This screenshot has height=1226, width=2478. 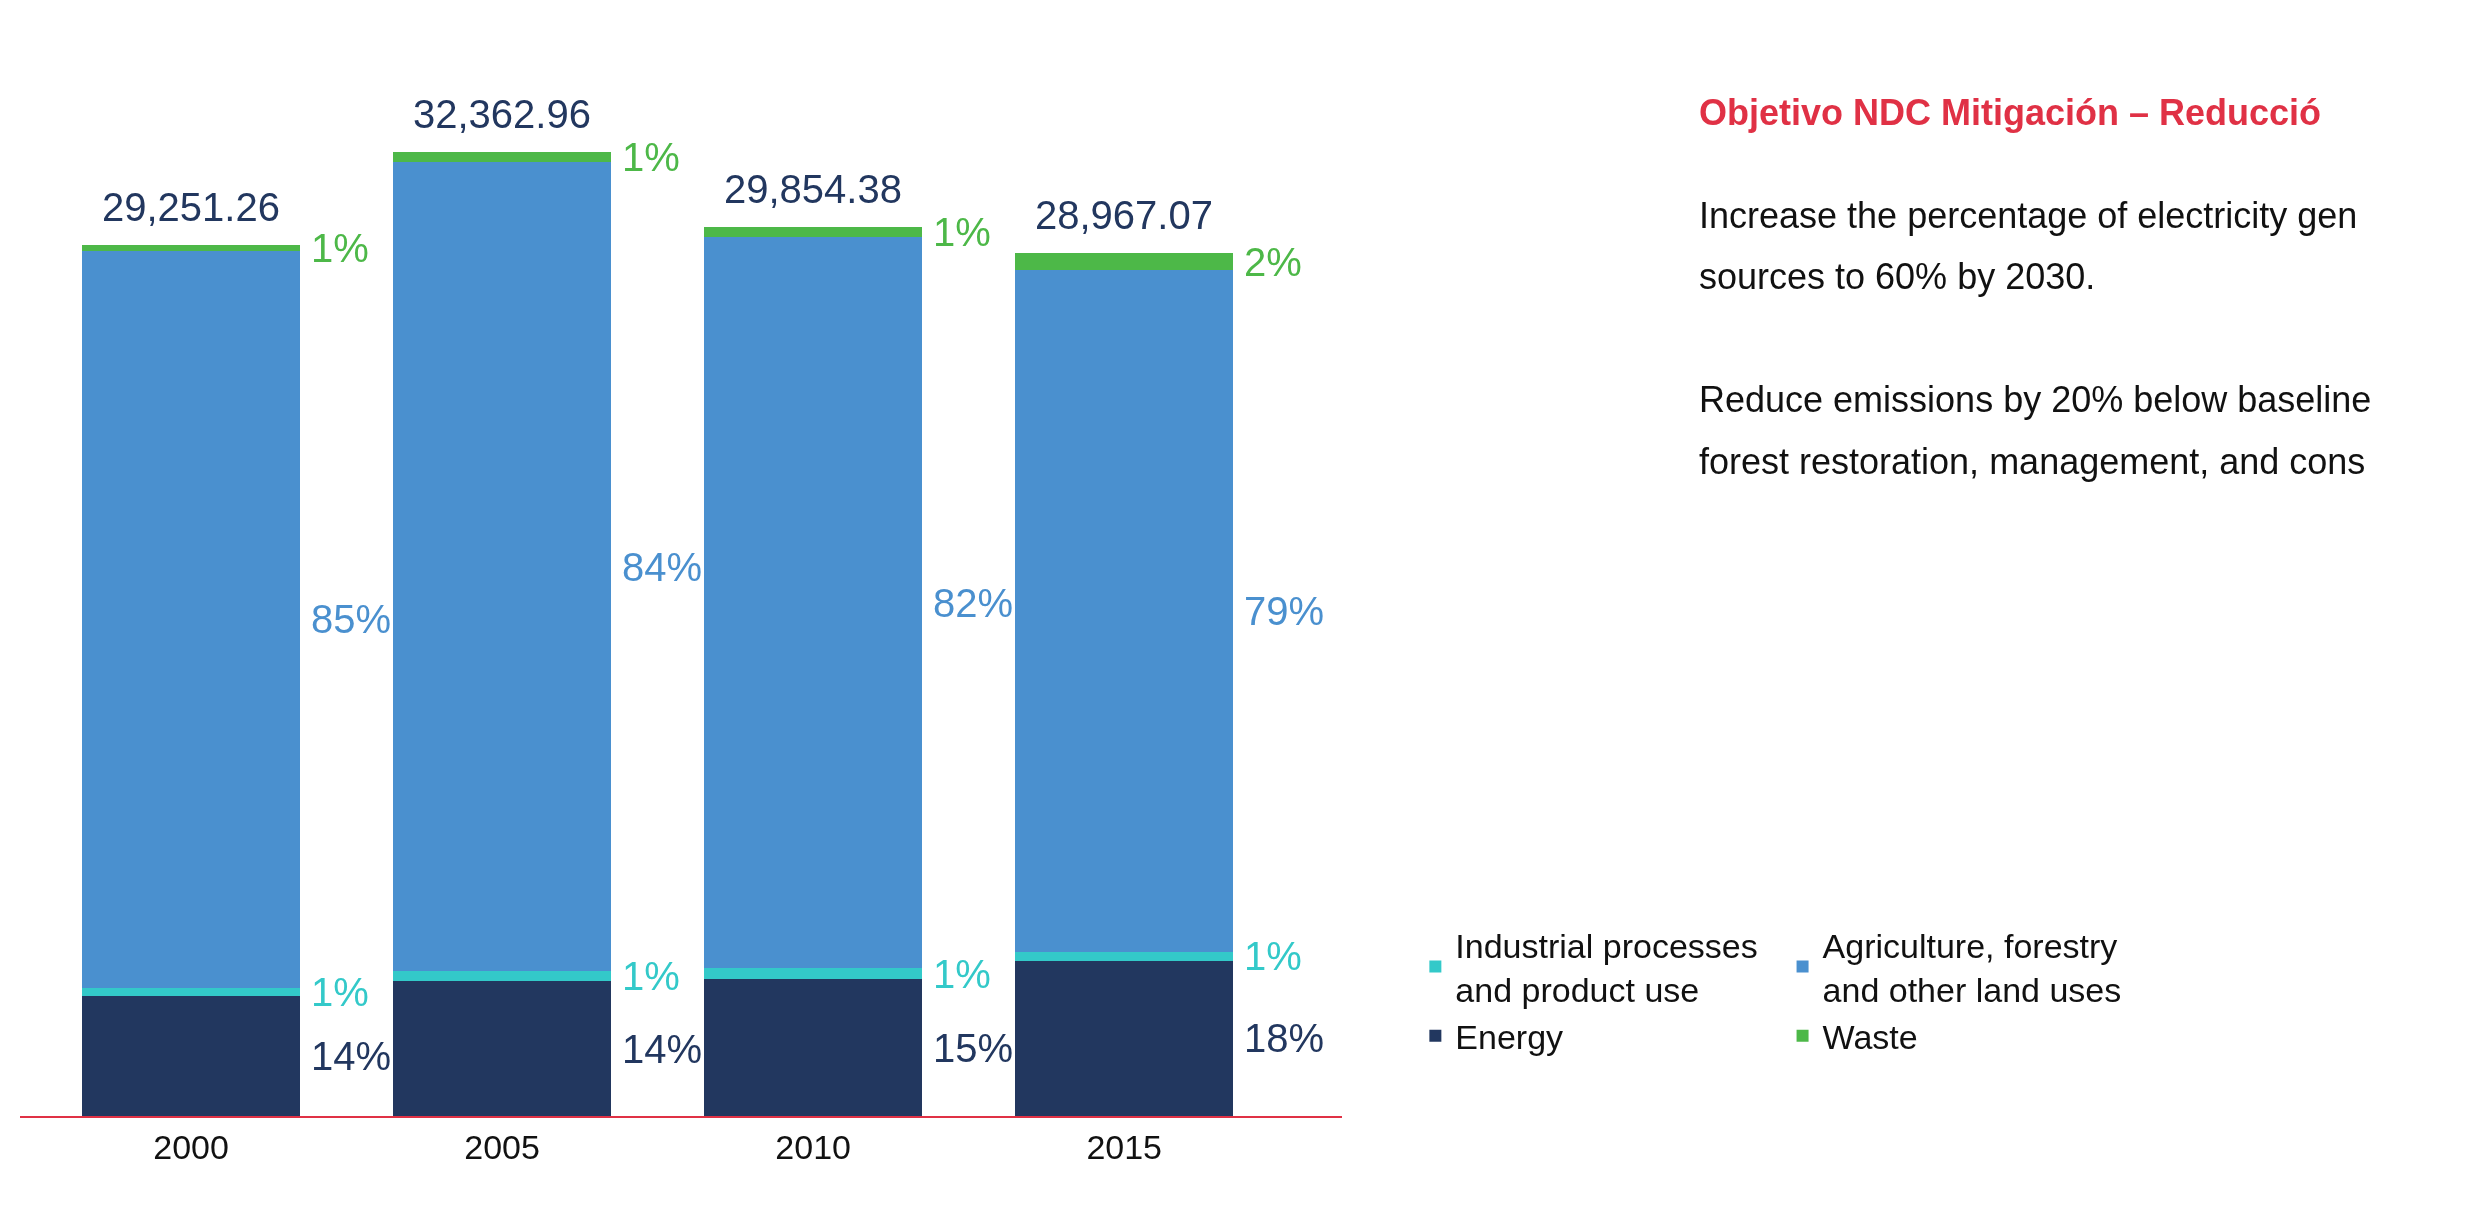 What do you see at coordinates (1870, 1036) in the screenshot?
I see `legend-label: Waste` at bounding box center [1870, 1036].